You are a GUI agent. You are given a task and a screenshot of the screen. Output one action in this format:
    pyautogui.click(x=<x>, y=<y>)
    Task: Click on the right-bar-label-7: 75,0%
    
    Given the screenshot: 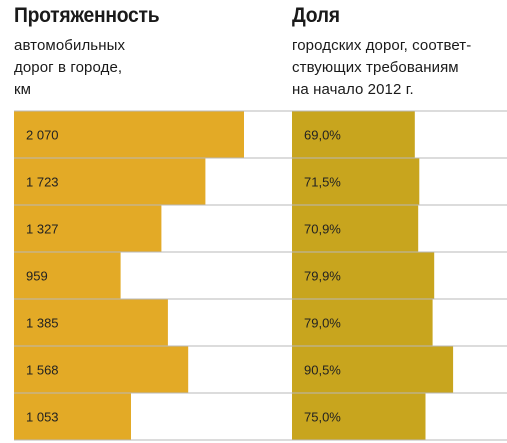 What is the action you would take?
    pyautogui.click(x=322, y=417)
    